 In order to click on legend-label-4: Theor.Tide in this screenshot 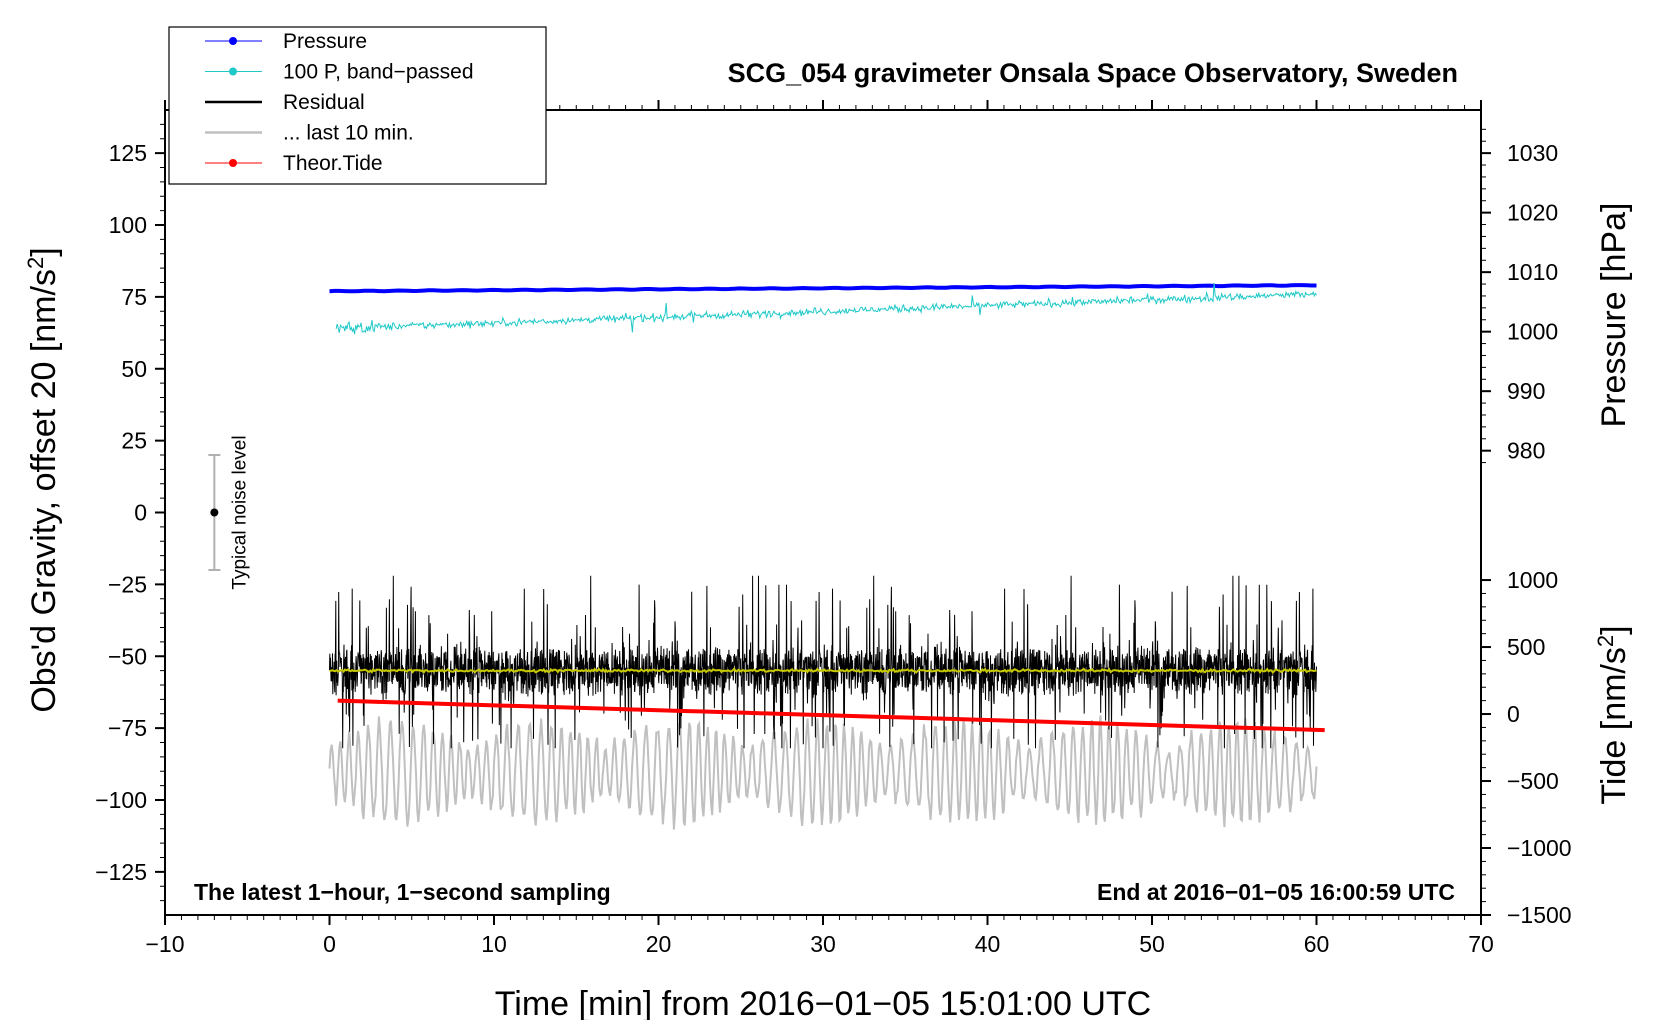, I will do `click(333, 163)`.